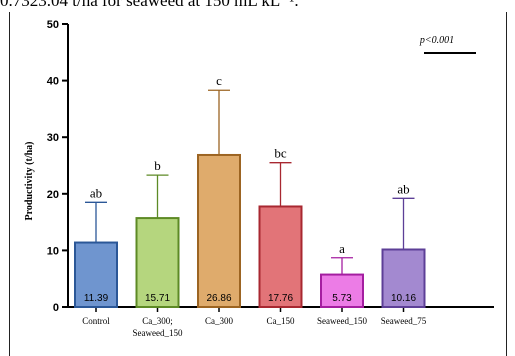  I want to click on y-tick-label: 0, so click(56, 308).